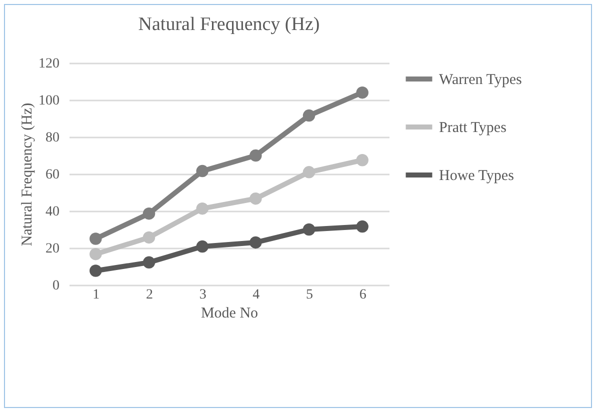 This screenshot has width=598, height=414. What do you see at coordinates (53, 175) in the screenshot?
I see `y-tick-label: 60` at bounding box center [53, 175].